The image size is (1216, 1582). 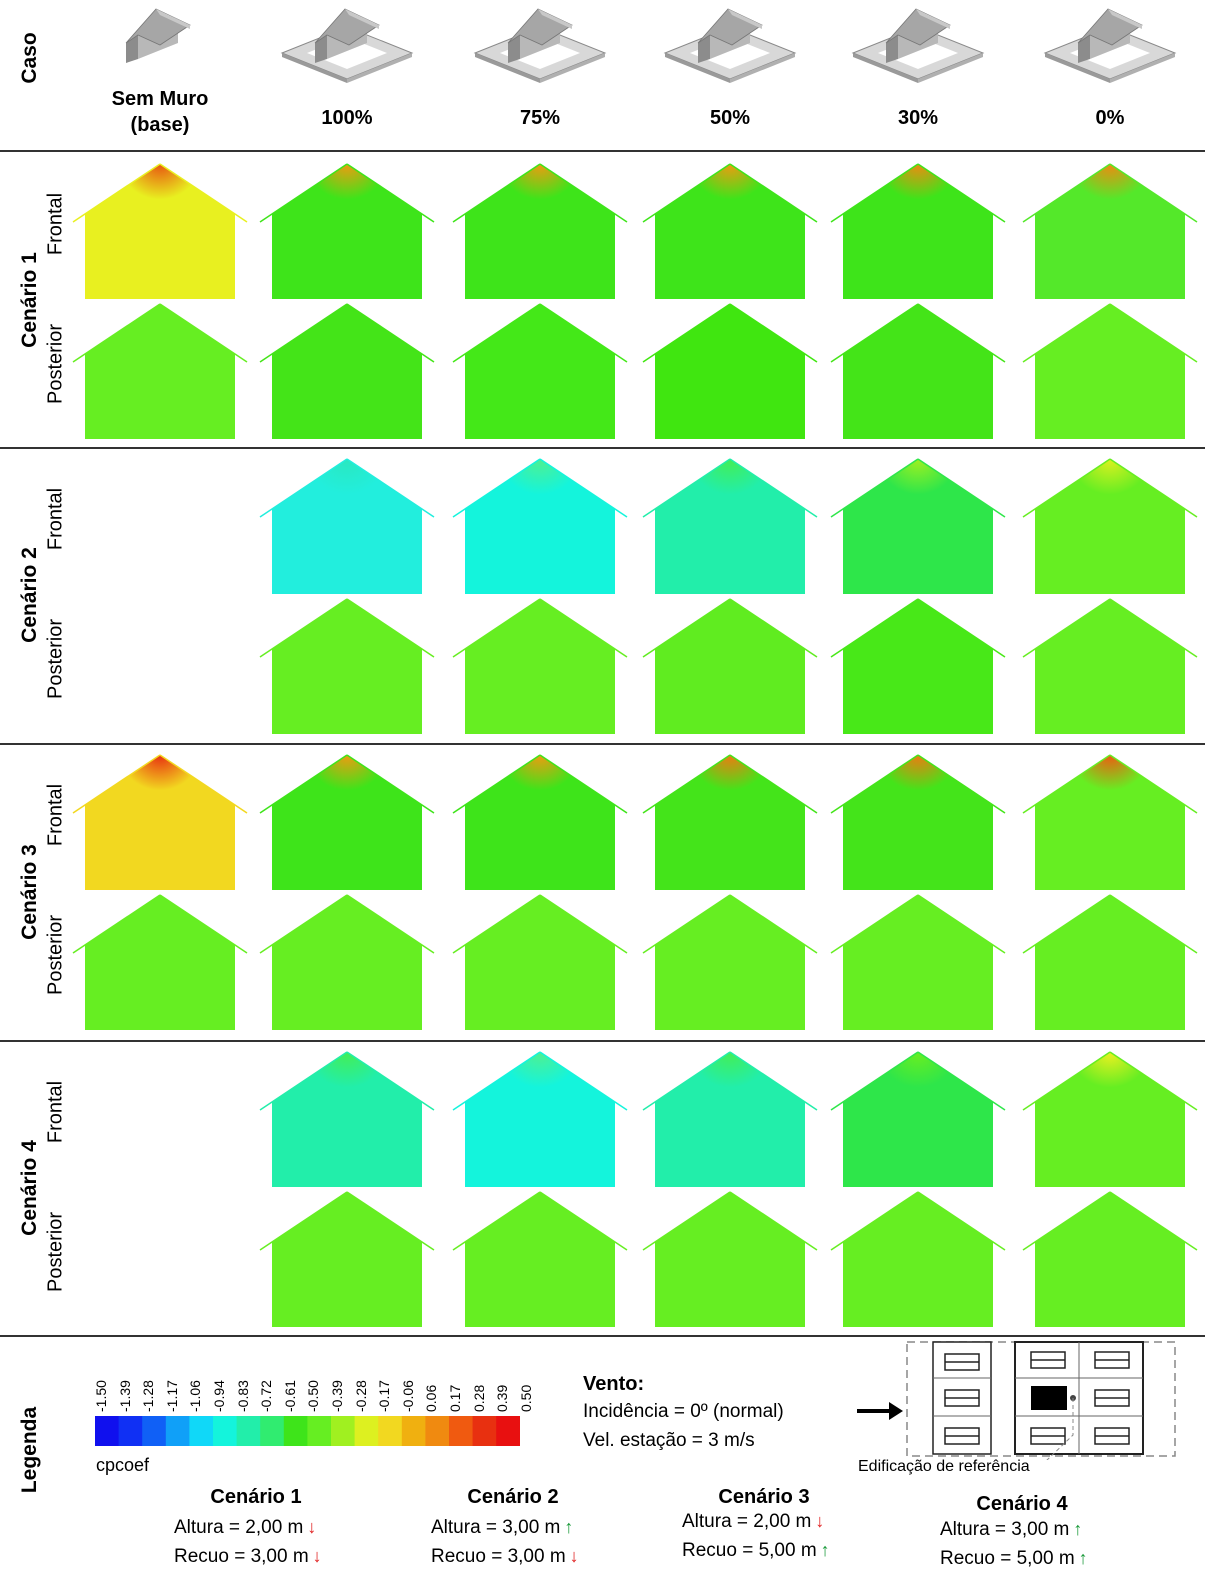 What do you see at coordinates (148, 1396) in the screenshot?
I see `colorbar-tick-label: -1.28` at bounding box center [148, 1396].